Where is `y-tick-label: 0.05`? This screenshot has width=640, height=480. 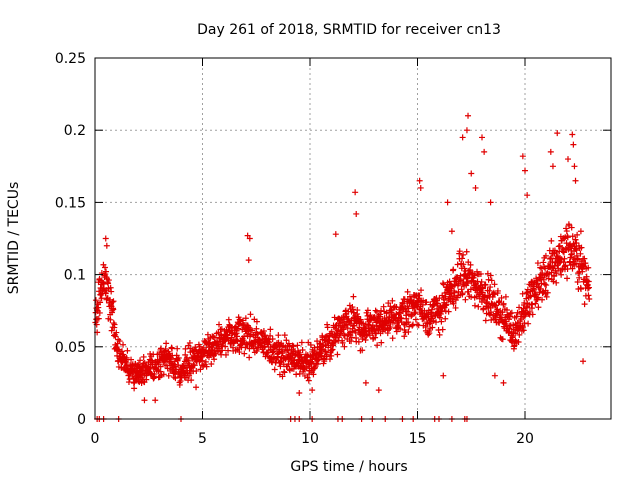
y-tick-label: 0.05 is located at coordinates (70, 348).